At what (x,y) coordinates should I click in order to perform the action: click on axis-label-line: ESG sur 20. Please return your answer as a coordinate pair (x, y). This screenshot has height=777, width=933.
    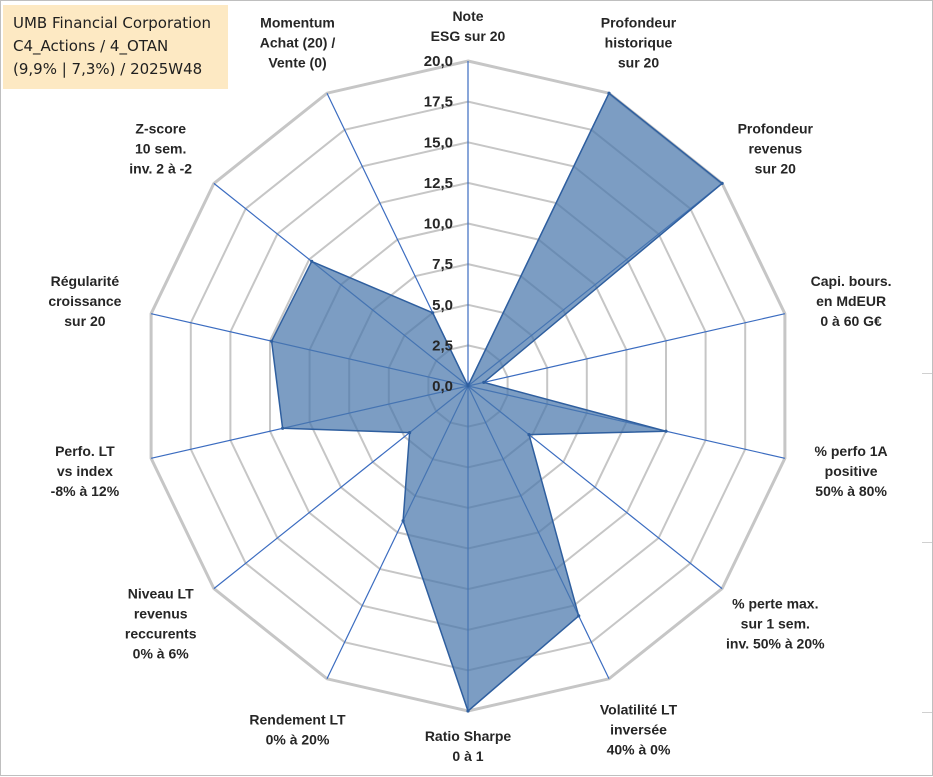
    Looking at the image, I should click on (468, 36).